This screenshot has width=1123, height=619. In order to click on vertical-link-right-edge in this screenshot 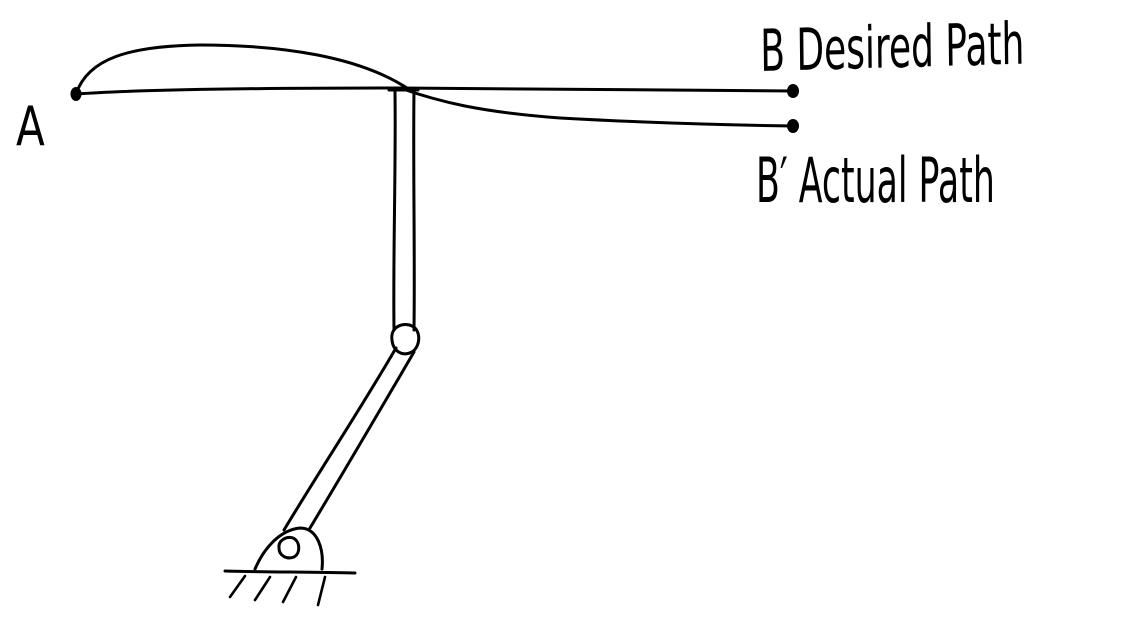, I will do `click(414, 210)`.